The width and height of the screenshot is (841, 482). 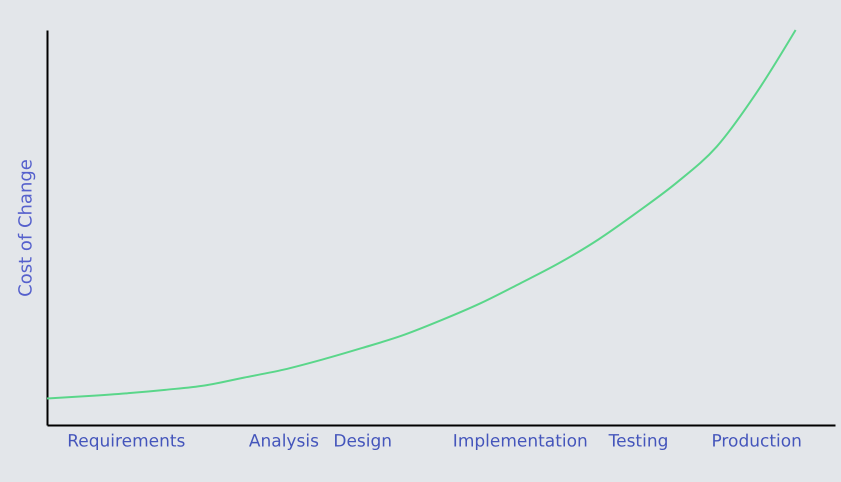 What do you see at coordinates (362, 442) in the screenshot?
I see `x-tick-label: Design` at bounding box center [362, 442].